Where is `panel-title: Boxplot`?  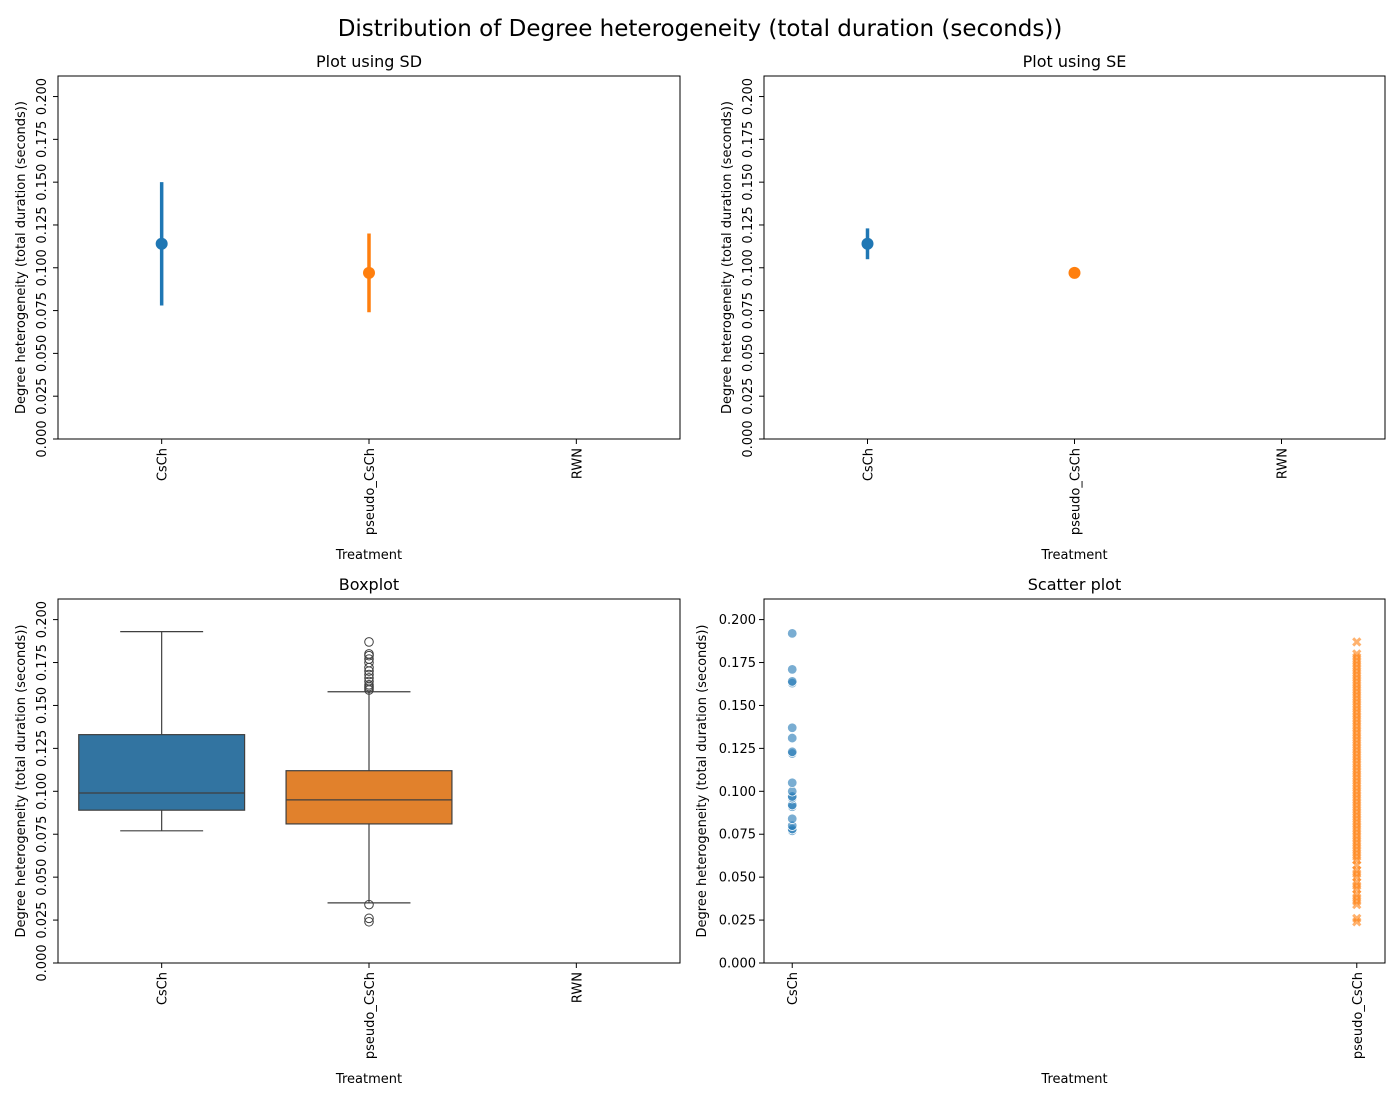 panel-title: Boxplot is located at coordinates (369, 584).